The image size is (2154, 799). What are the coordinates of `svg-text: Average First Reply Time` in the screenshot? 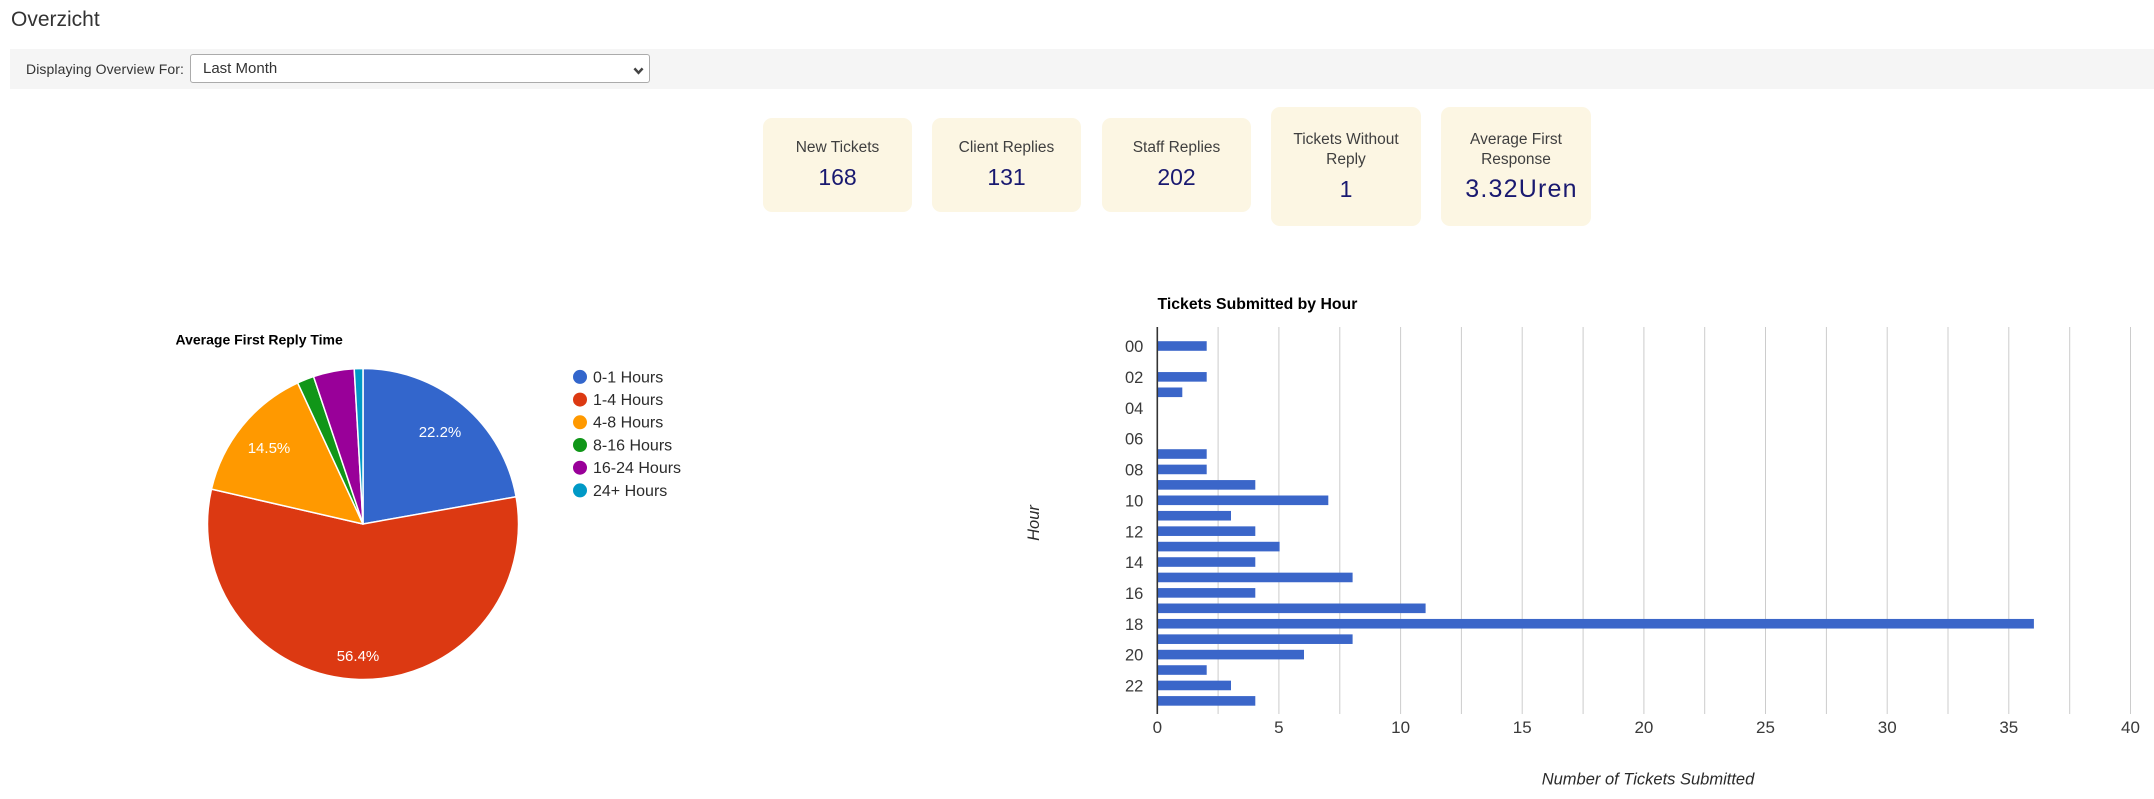 It's located at (260, 339).